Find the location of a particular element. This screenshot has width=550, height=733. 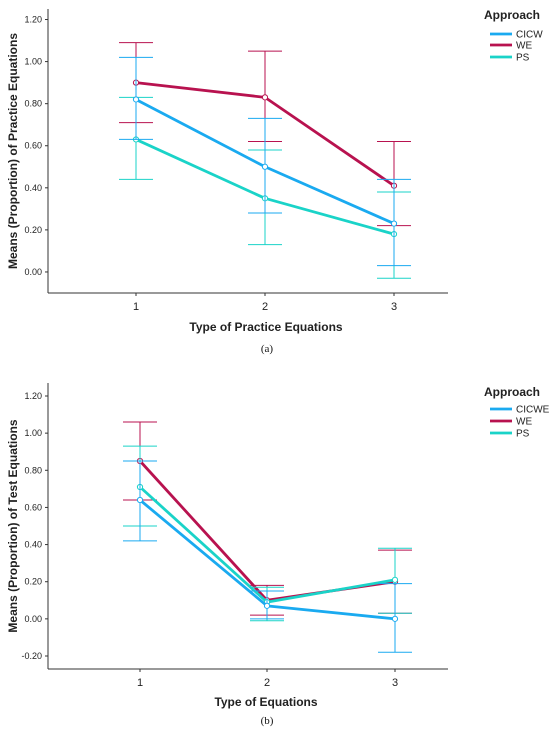

panel-caption: (a) is located at coordinates (267, 349).